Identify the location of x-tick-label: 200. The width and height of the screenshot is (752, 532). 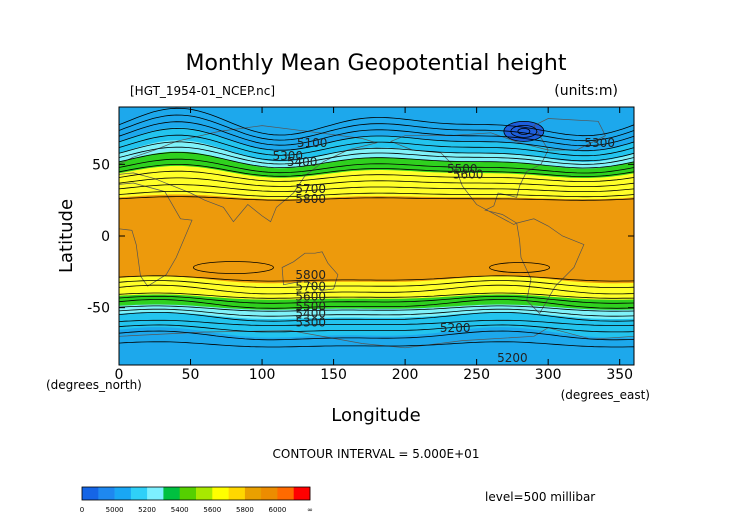
(405, 375).